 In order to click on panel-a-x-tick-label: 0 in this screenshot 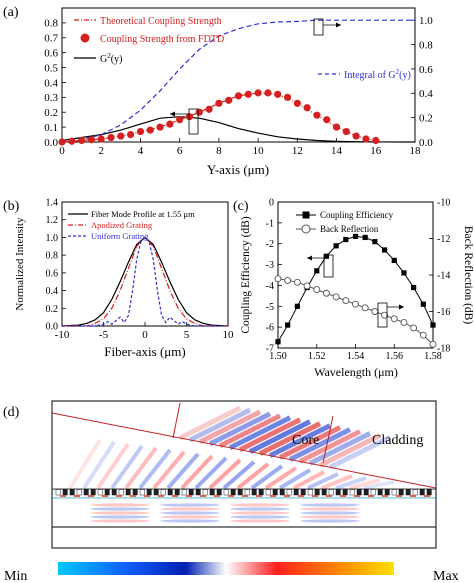, I will do `click(62, 151)`.